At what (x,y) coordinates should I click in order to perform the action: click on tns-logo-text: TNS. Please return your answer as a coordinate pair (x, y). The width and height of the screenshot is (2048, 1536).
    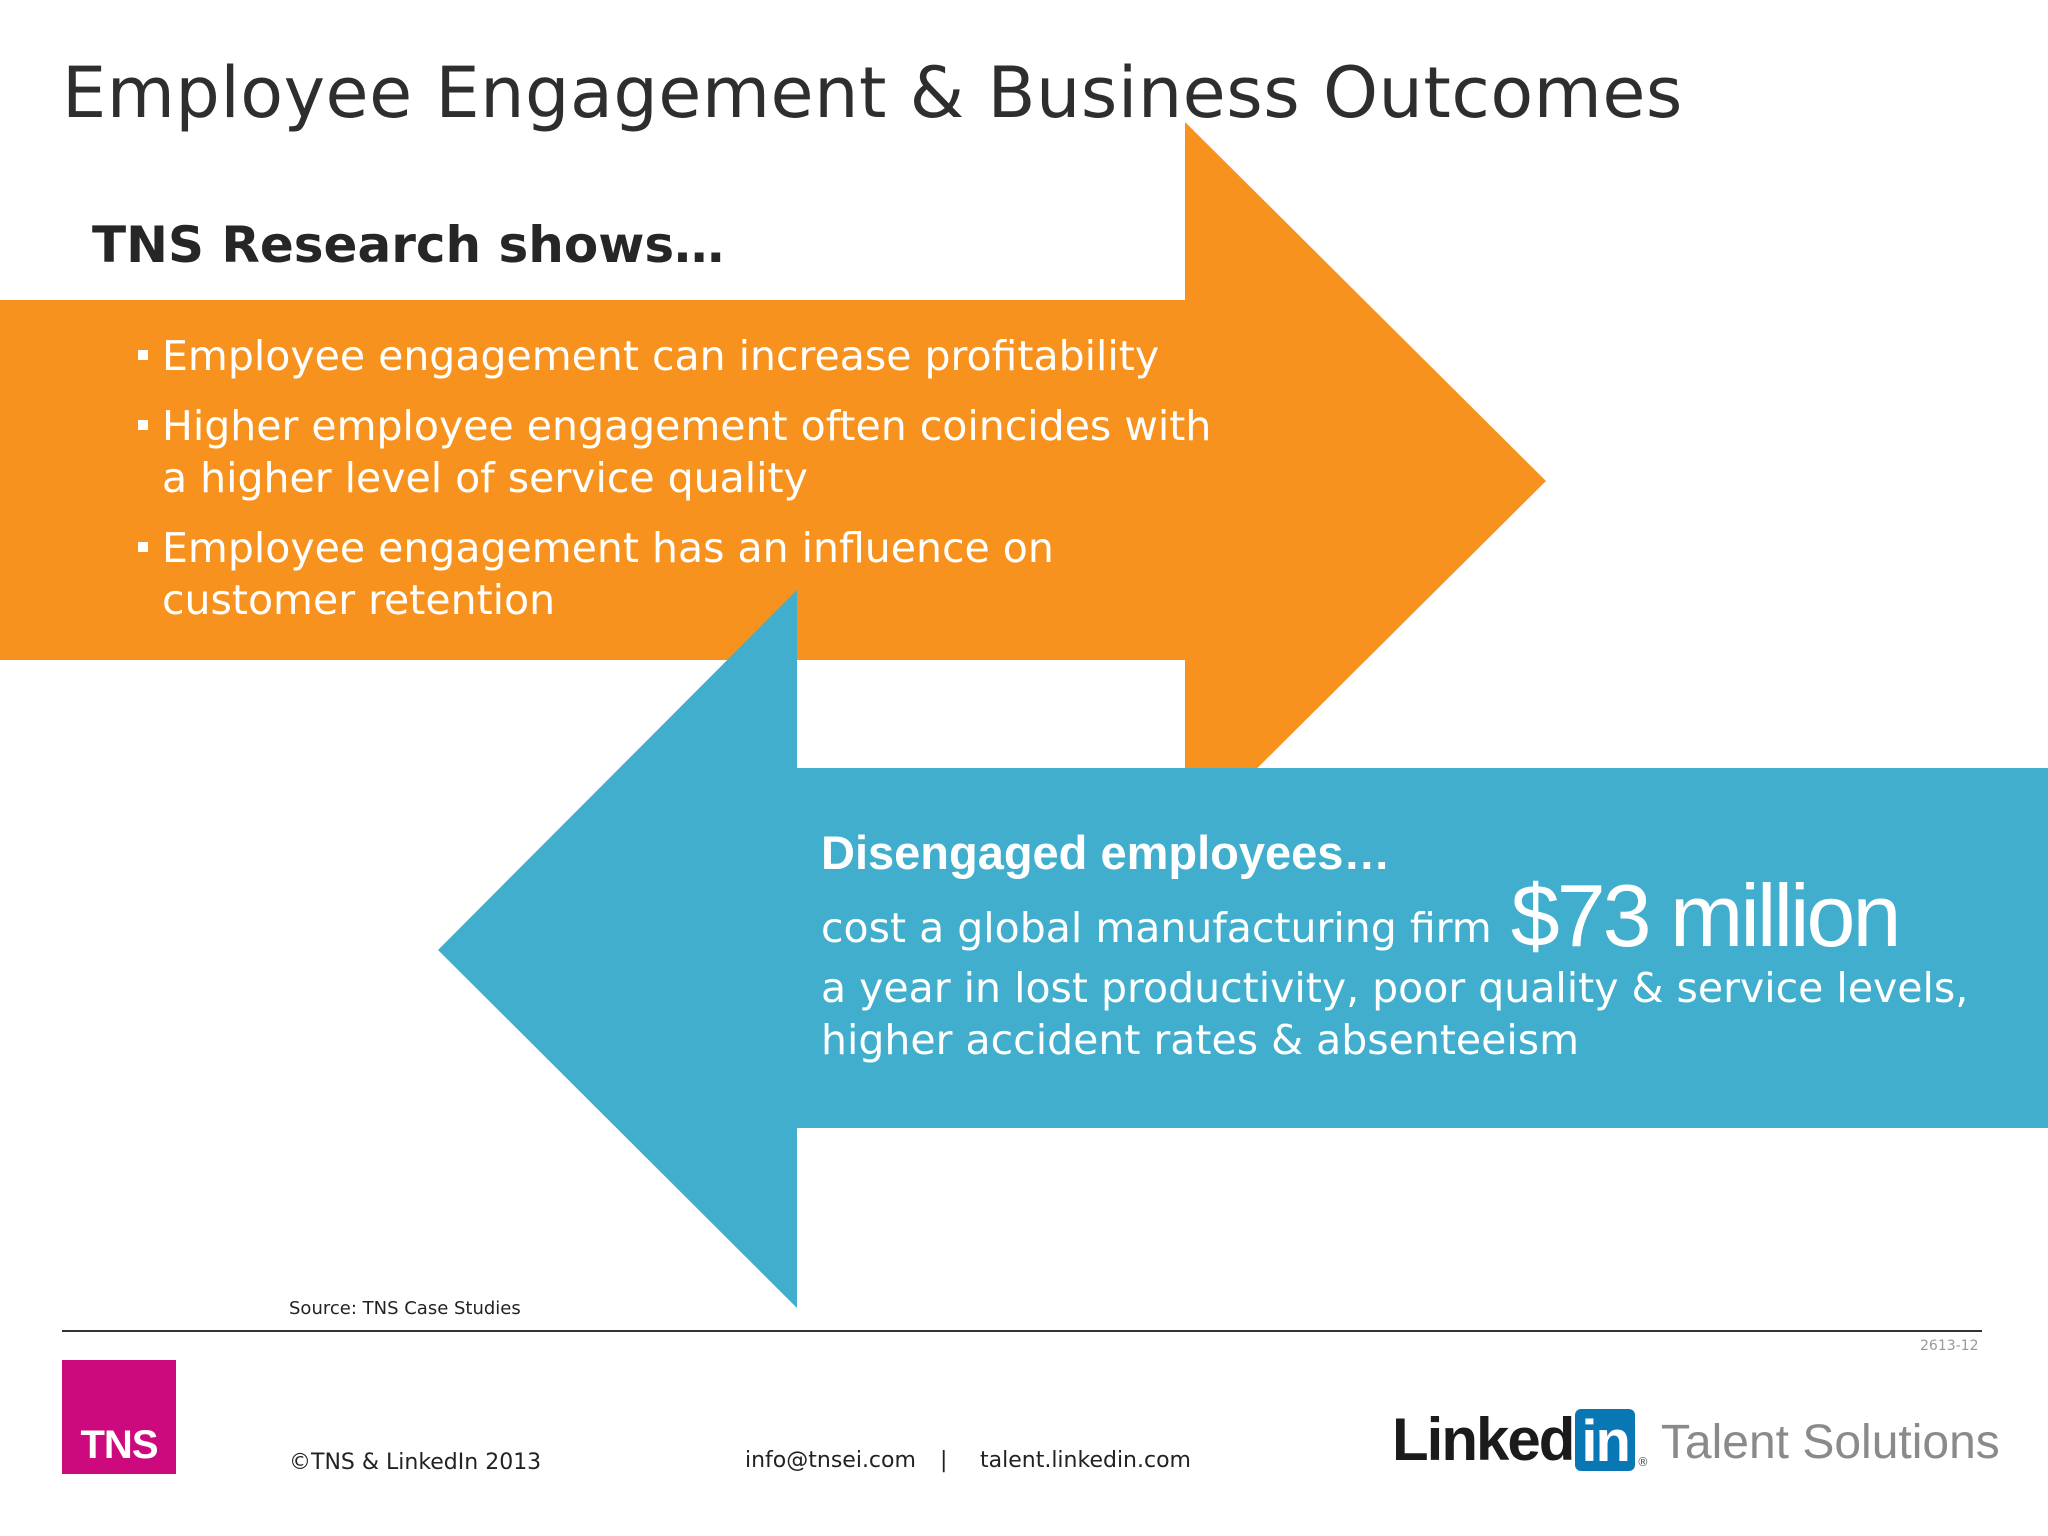
    Looking at the image, I should click on (119, 1445).